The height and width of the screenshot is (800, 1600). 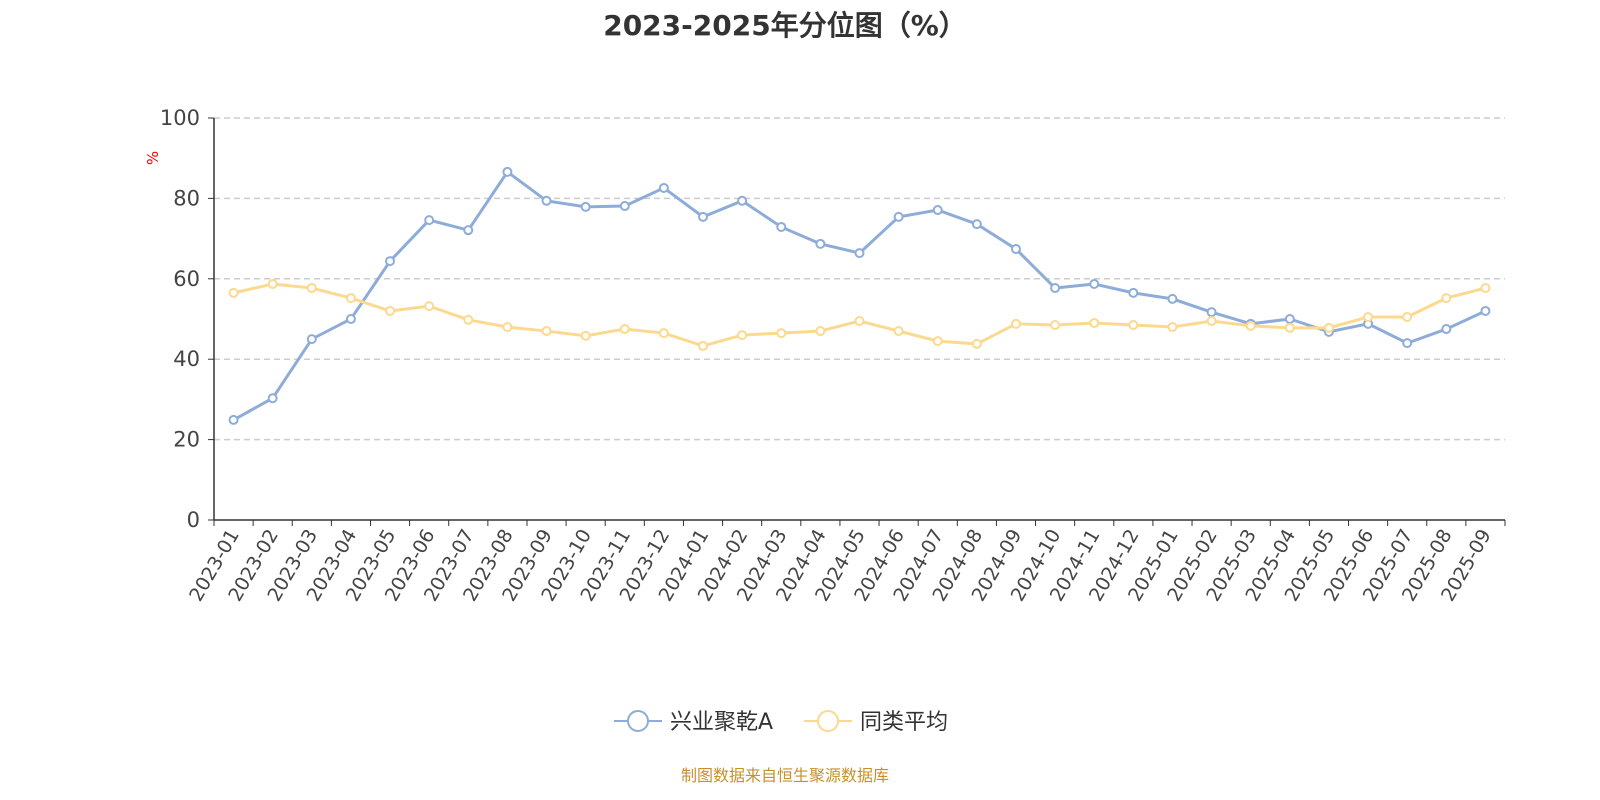 I want to click on y-tick-label: 100, so click(x=180, y=118).